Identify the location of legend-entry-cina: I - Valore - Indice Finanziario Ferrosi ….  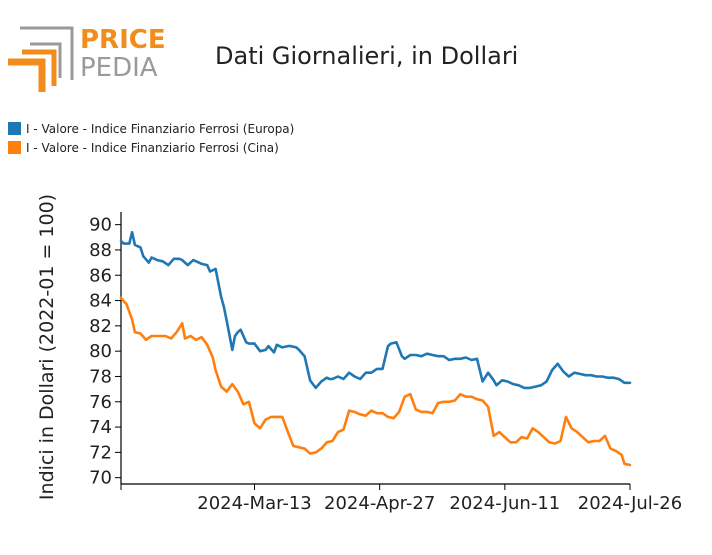
(151, 147).